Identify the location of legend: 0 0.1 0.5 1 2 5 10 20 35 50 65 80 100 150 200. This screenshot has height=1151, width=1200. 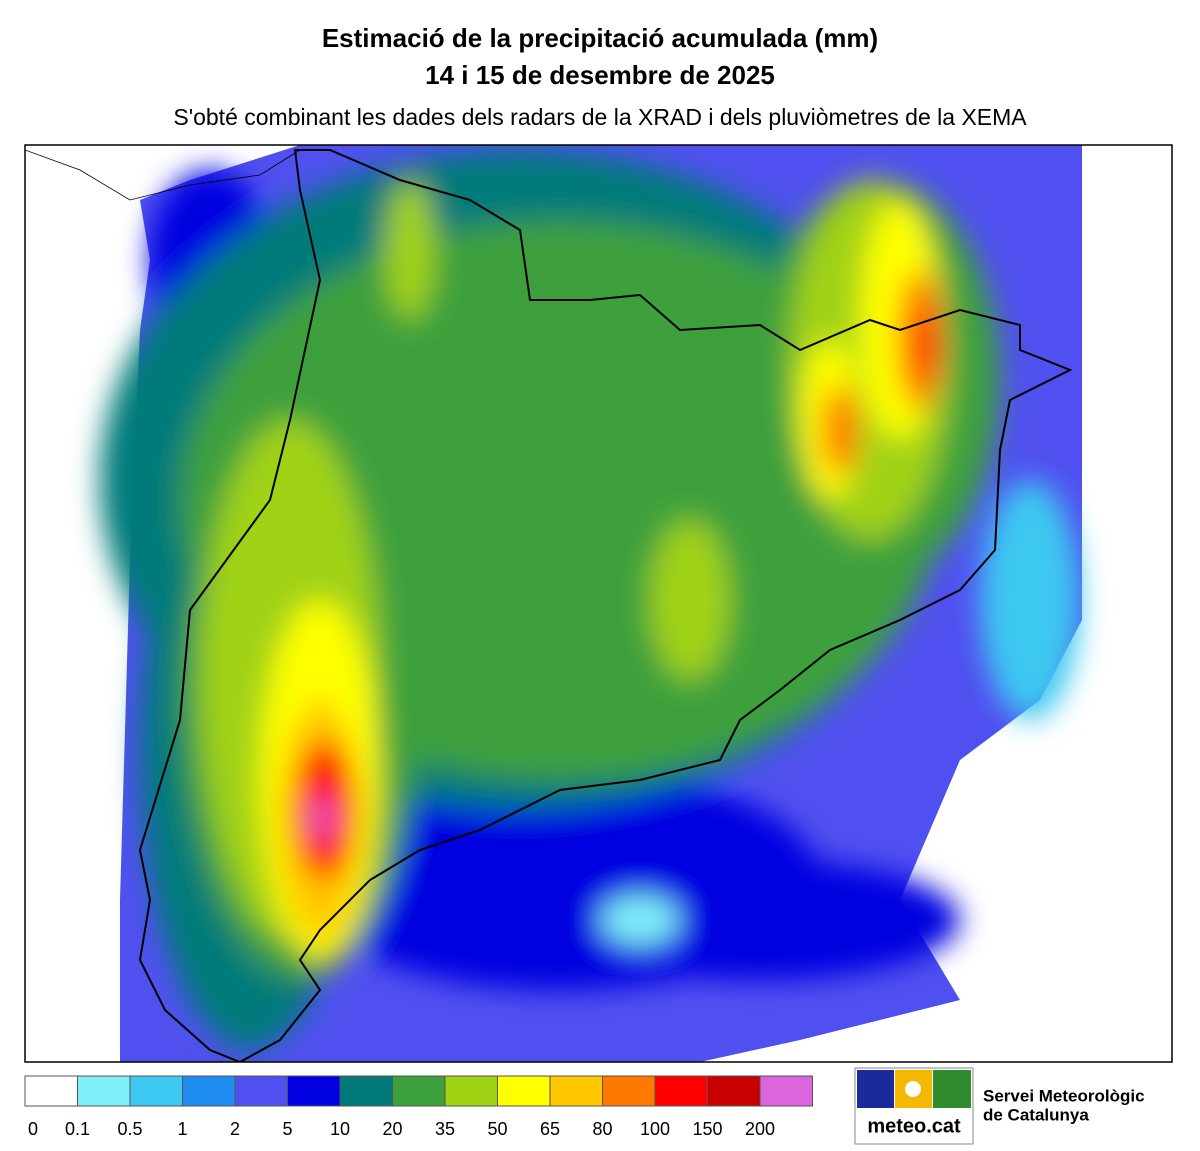
(418, 1107).